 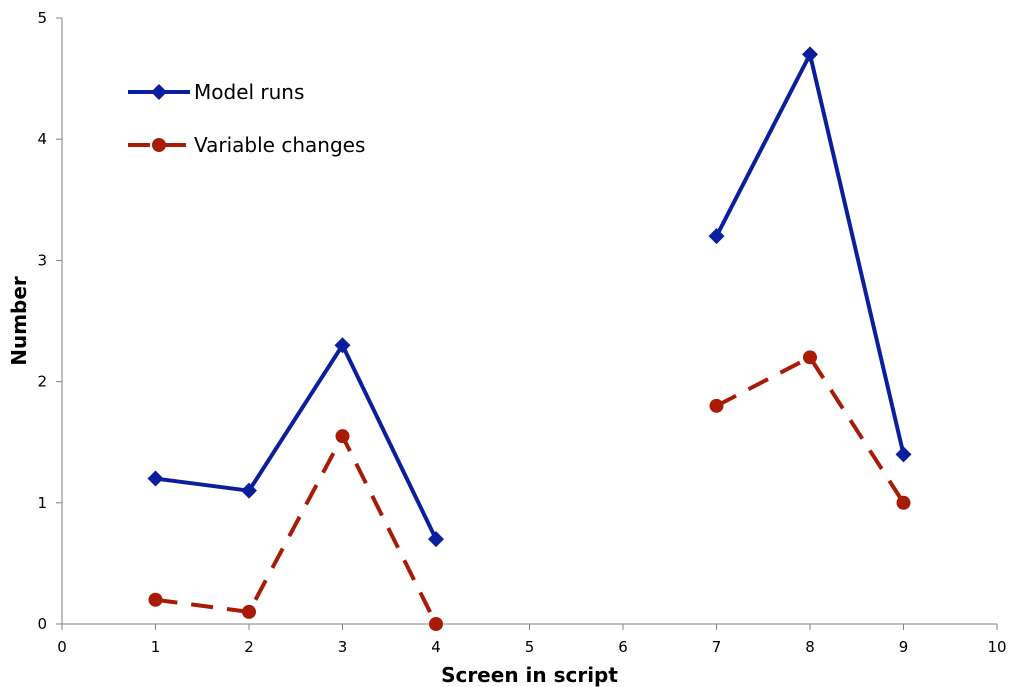 I want to click on y-tick-label: 5, so click(x=42, y=18).